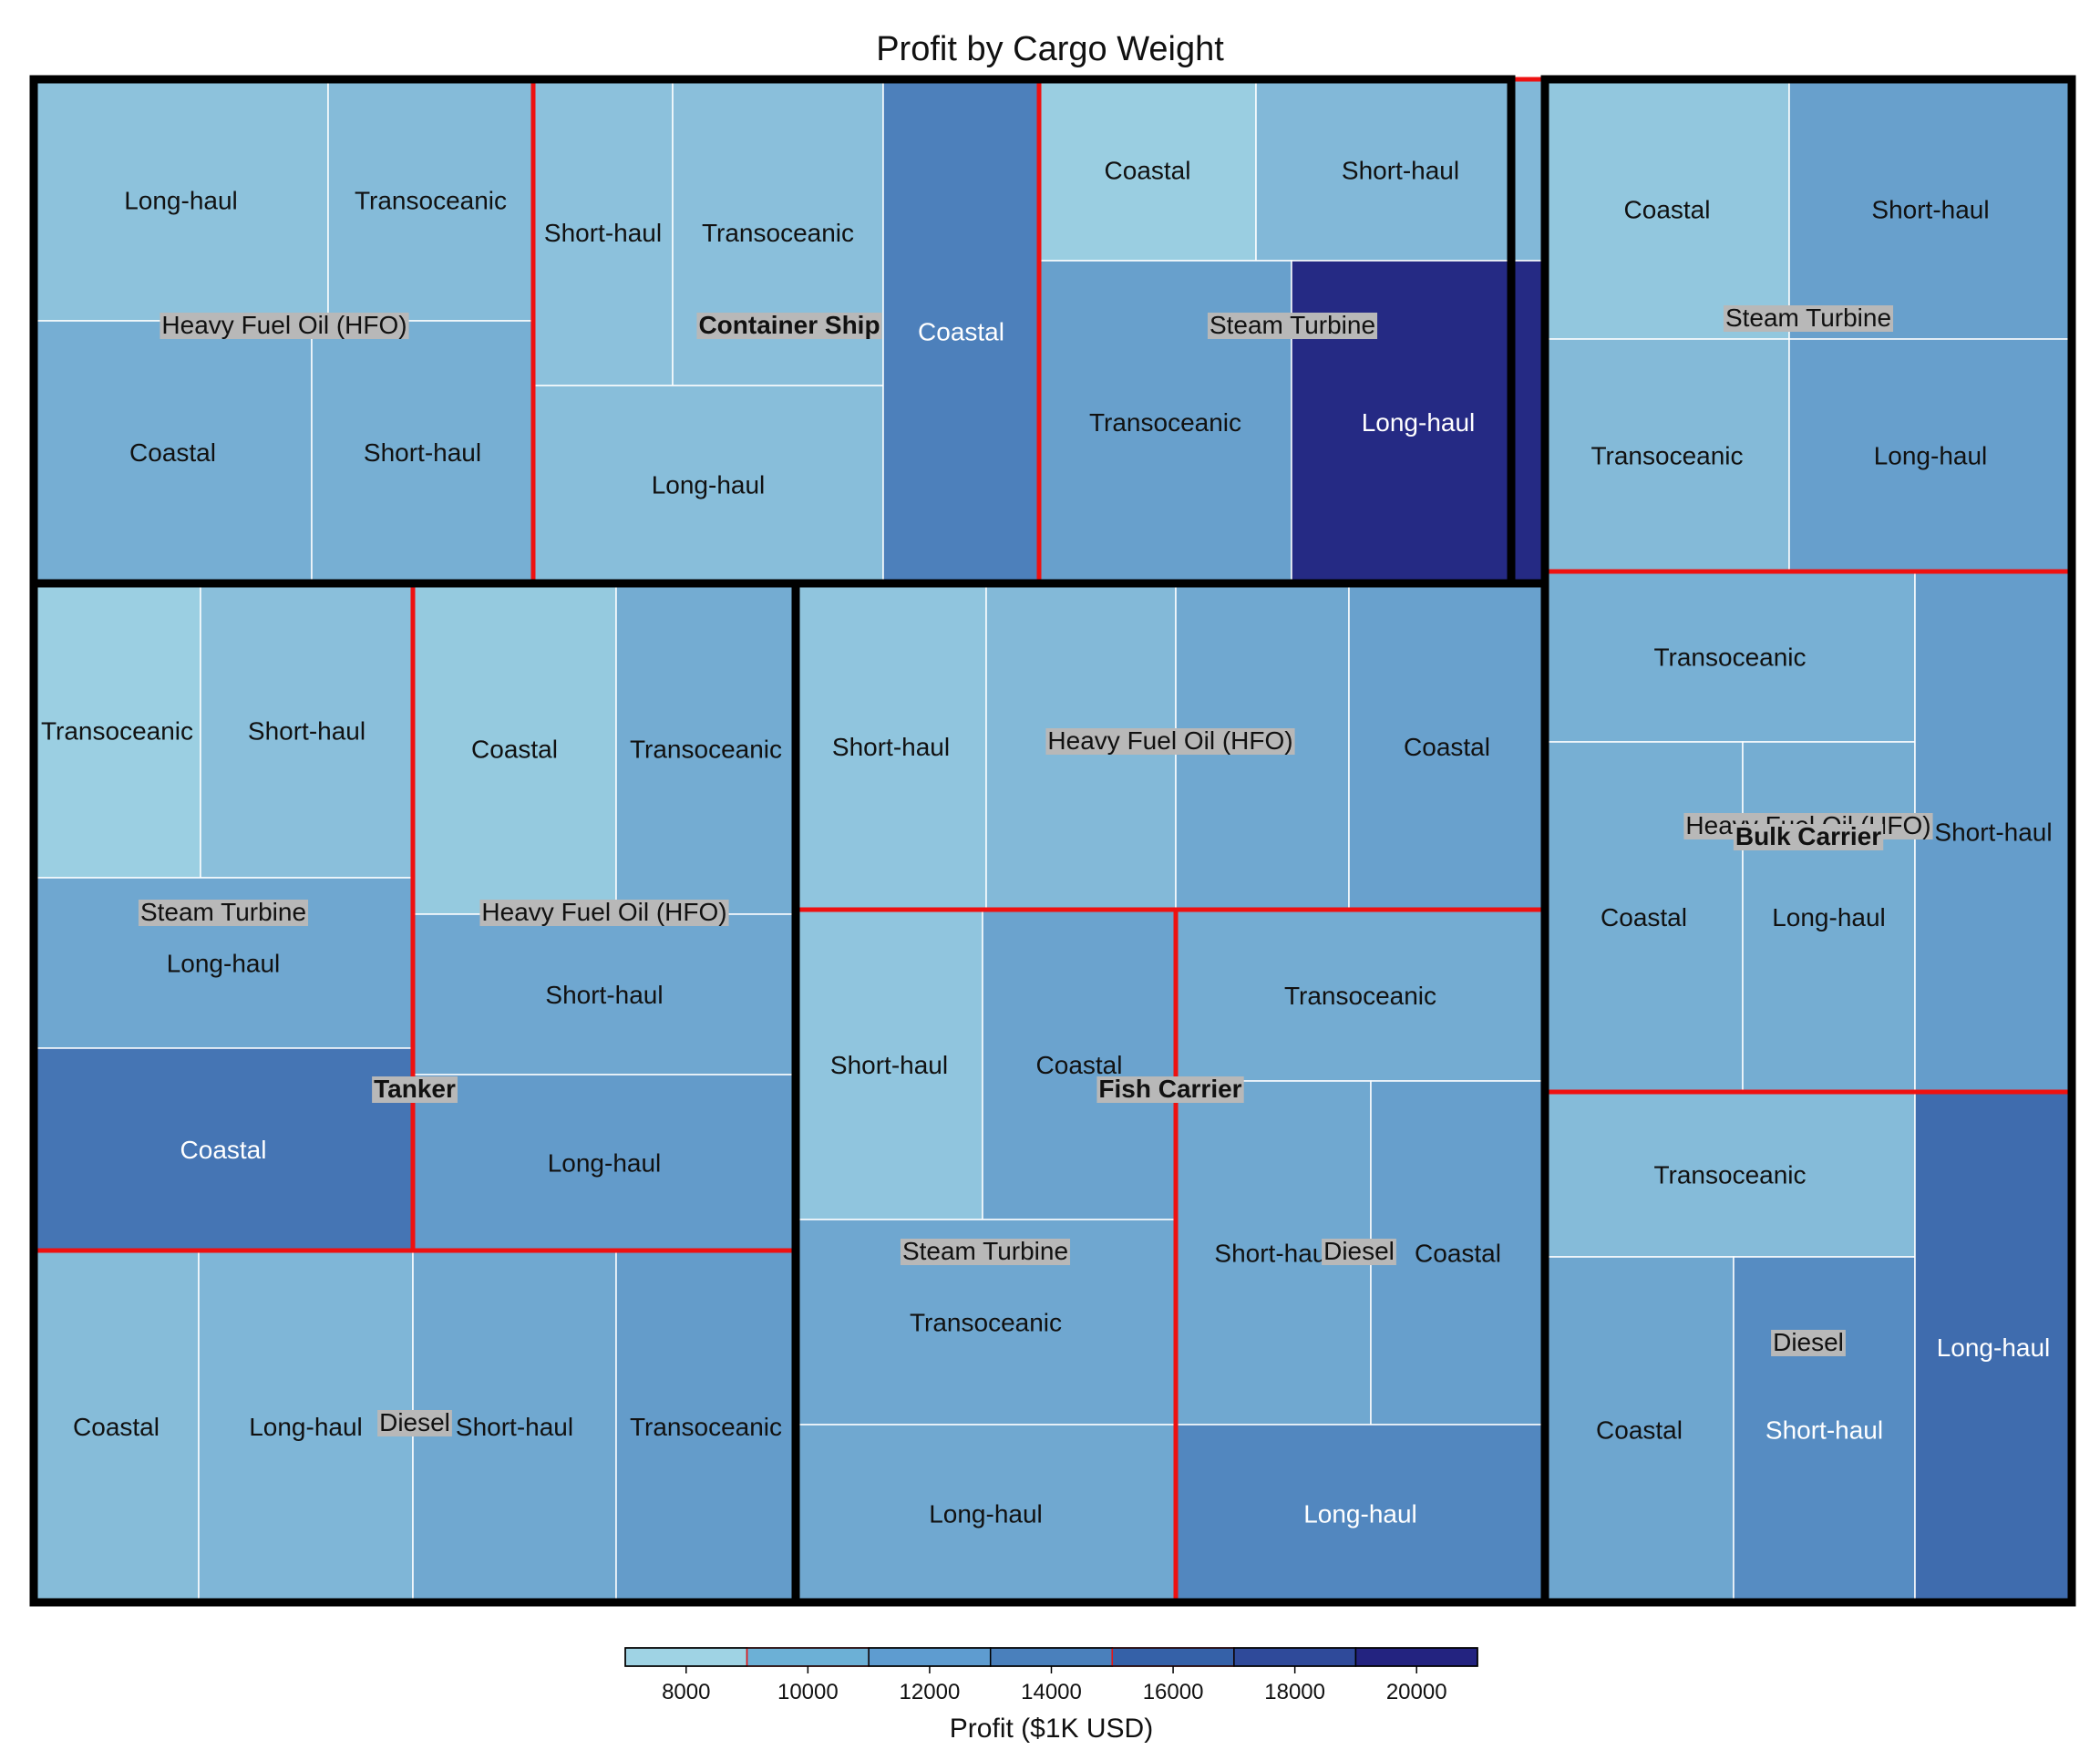 This screenshot has width=2100, height=1750. Describe the element at coordinates (1051, 1729) in the screenshot. I see `colorbar-title: Profit ($1K USD)` at that location.